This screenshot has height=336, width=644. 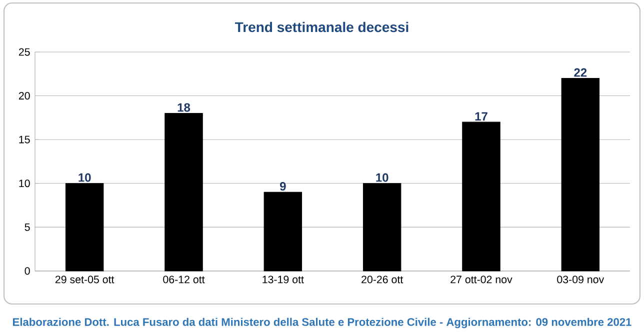 What do you see at coordinates (24, 52) in the screenshot?
I see `y-tick-label: 25` at bounding box center [24, 52].